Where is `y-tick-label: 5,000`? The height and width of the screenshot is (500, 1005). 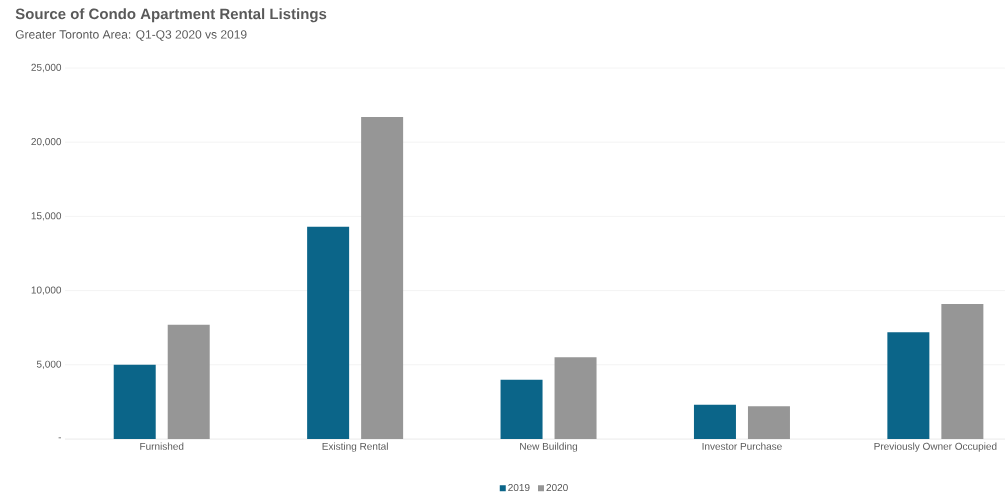
y-tick-label: 5,000 is located at coordinates (49, 364).